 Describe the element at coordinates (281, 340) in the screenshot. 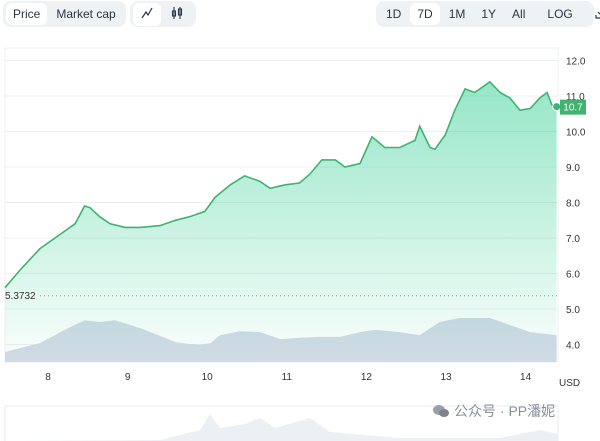

I see `volume-area` at that location.